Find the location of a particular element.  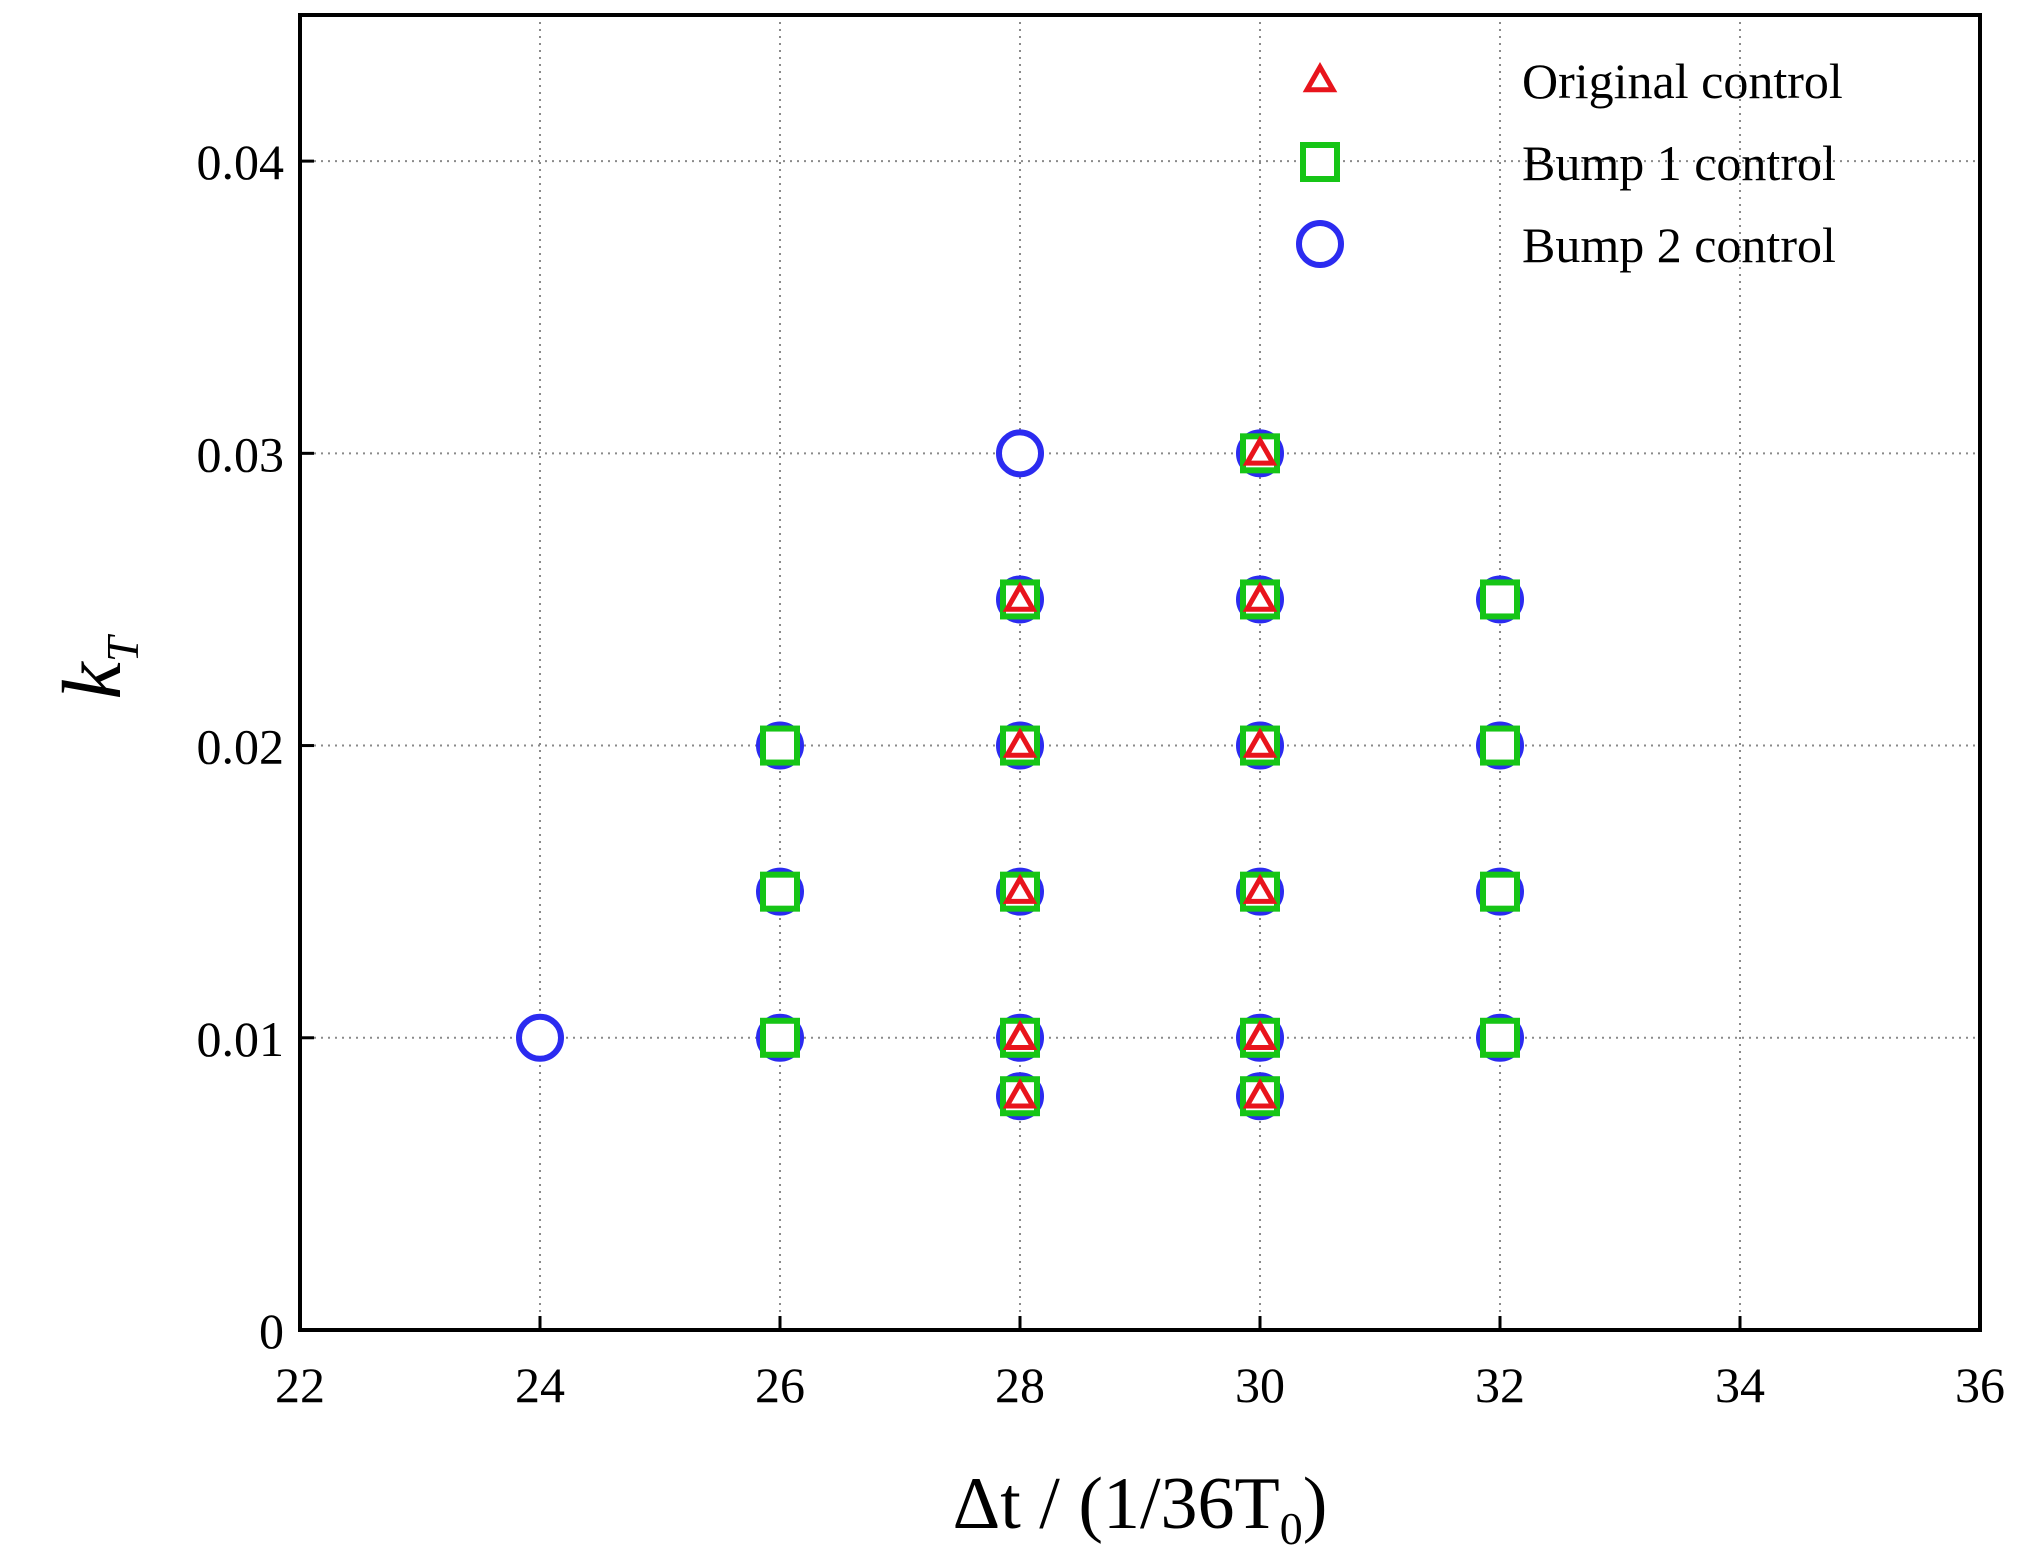

legend-marker-bump-1-control is located at coordinates (1320, 162).